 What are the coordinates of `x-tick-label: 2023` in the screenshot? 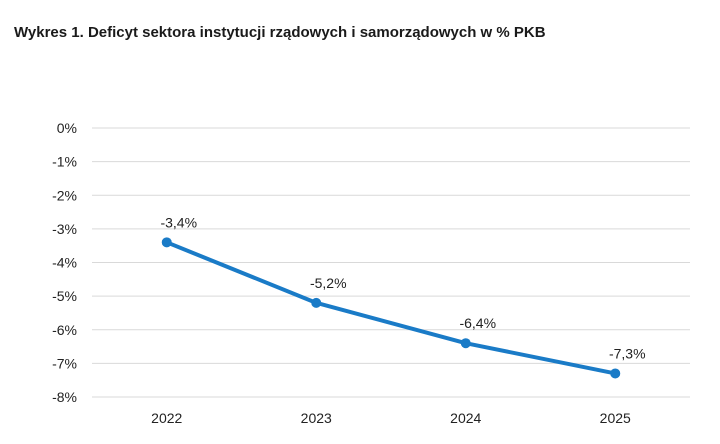 It's located at (316, 418).